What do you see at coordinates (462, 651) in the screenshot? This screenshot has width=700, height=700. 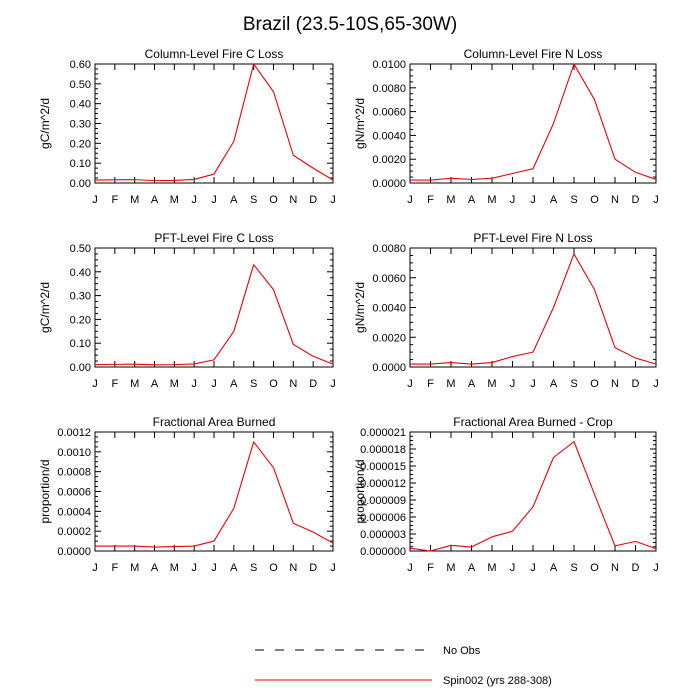 I see `legend-label-no-obs: No Obs` at bounding box center [462, 651].